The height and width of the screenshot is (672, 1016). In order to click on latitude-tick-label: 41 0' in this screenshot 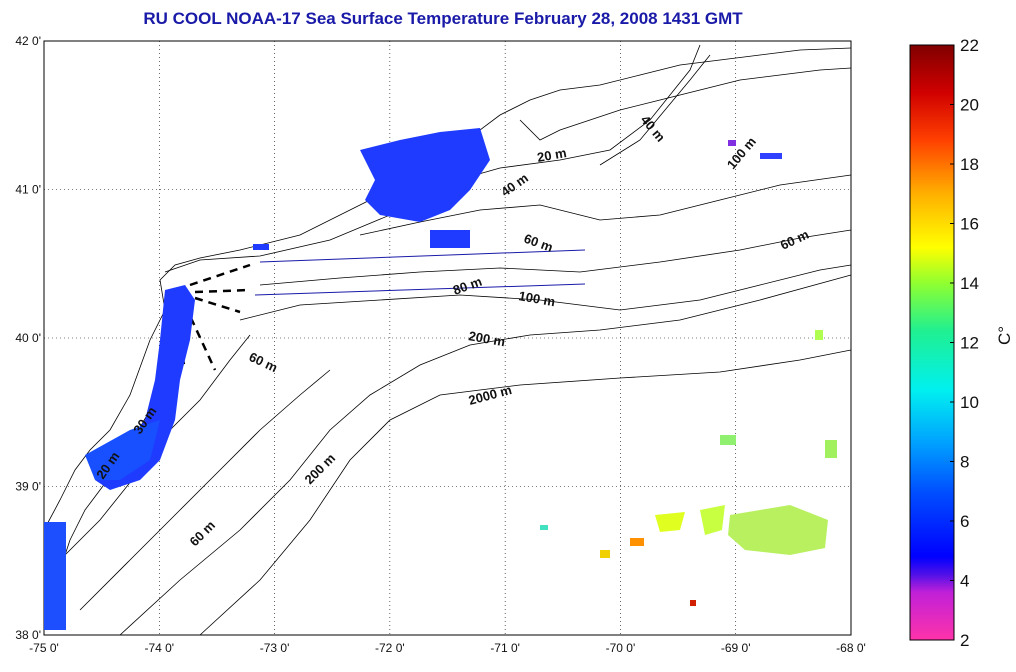, I will do `click(28, 190)`.